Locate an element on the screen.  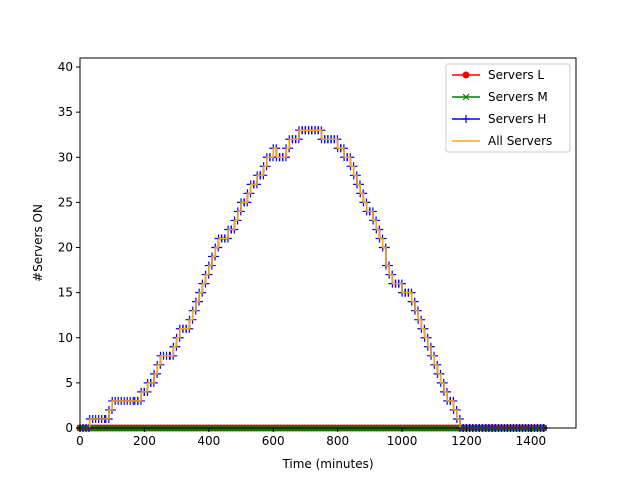
x-tick-label: 0 is located at coordinates (80, 441).